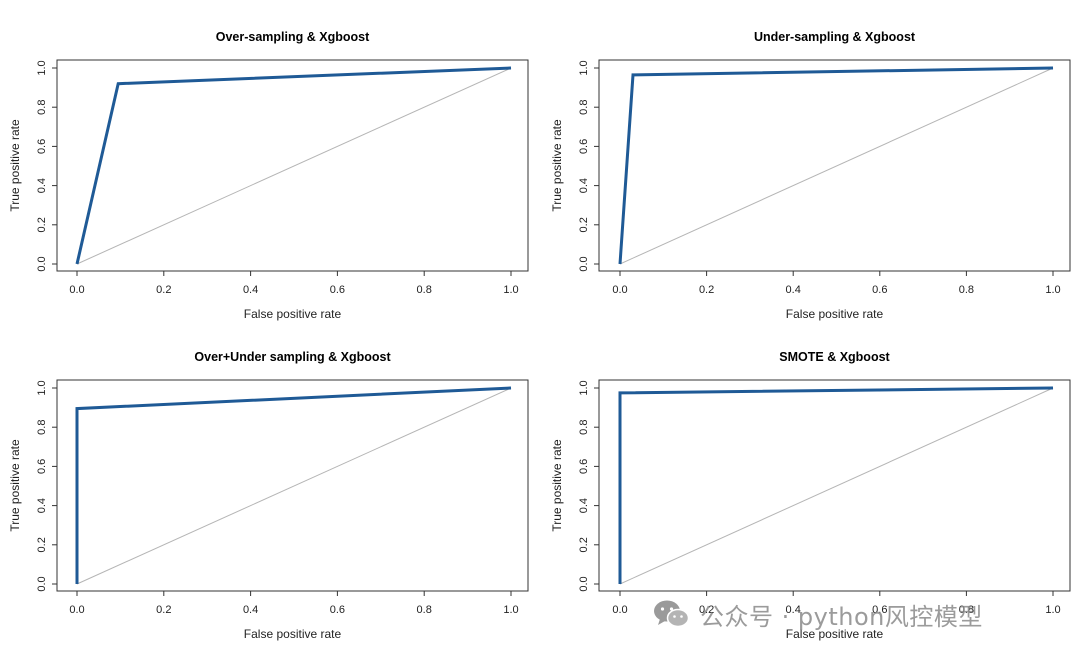 The height and width of the screenshot is (654, 1080). What do you see at coordinates (793, 610) in the screenshot?
I see `x-tick-label-4-2: 0.4` at bounding box center [793, 610].